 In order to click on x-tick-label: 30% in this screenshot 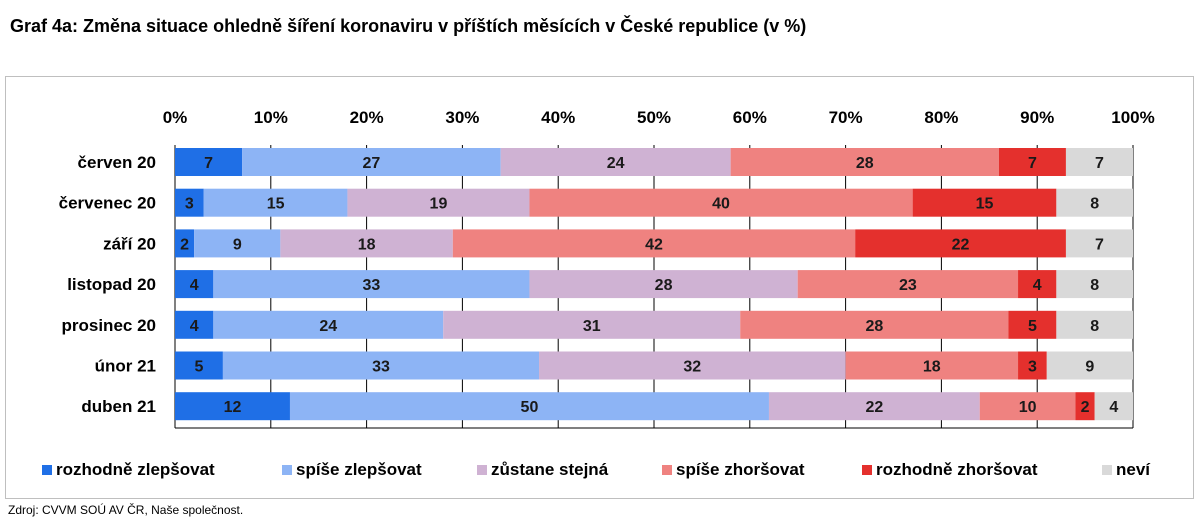, I will do `click(462, 117)`.